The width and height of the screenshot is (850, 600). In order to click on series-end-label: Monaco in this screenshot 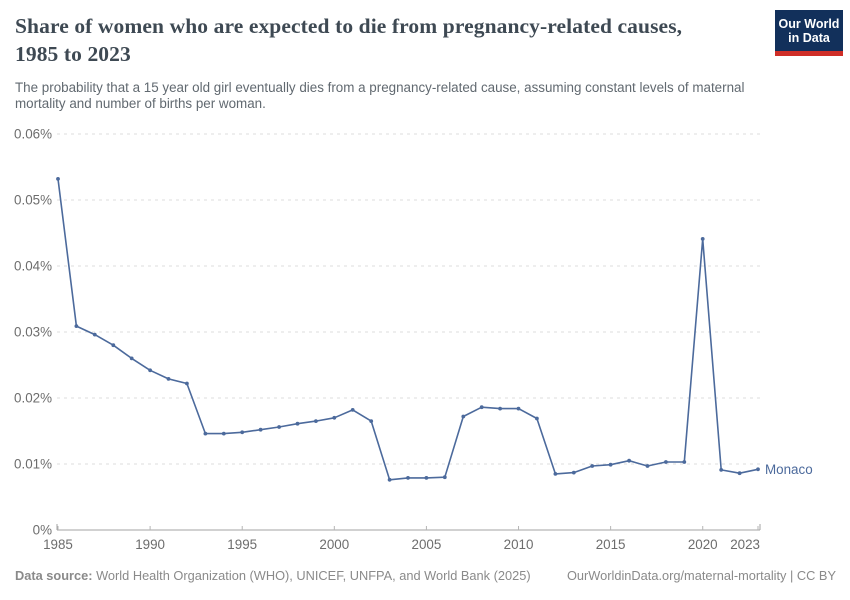, I will do `click(789, 469)`.